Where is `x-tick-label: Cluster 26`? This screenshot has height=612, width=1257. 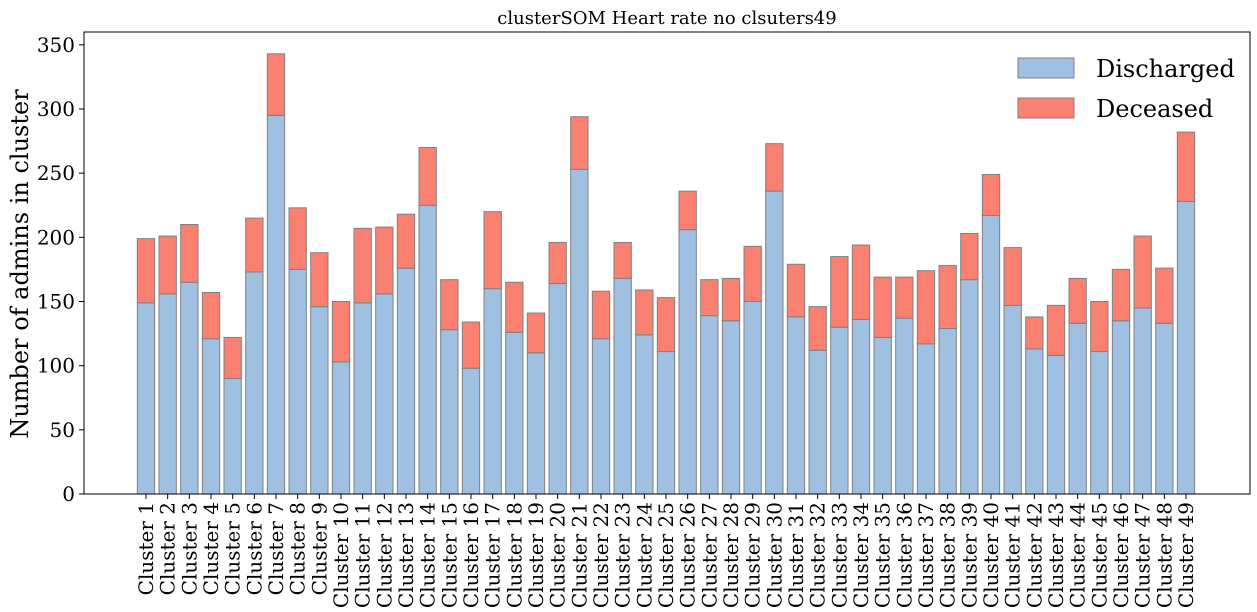
x-tick-label: Cluster 26 is located at coordinates (688, 555).